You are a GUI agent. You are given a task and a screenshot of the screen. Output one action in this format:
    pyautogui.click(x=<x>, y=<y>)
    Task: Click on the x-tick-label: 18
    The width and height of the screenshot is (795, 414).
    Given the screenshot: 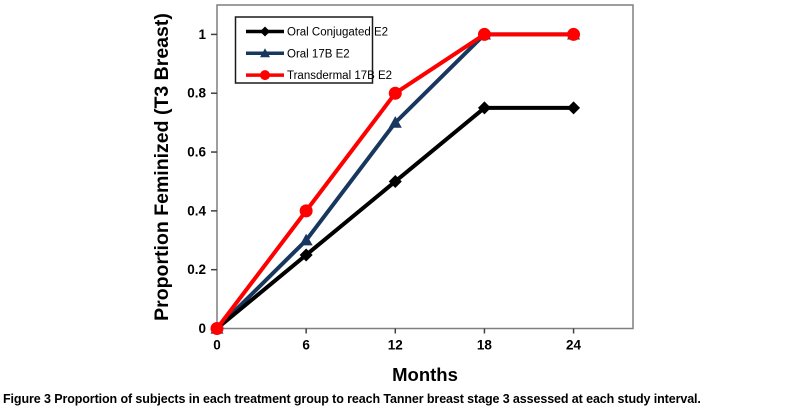 What is the action you would take?
    pyautogui.click(x=485, y=345)
    